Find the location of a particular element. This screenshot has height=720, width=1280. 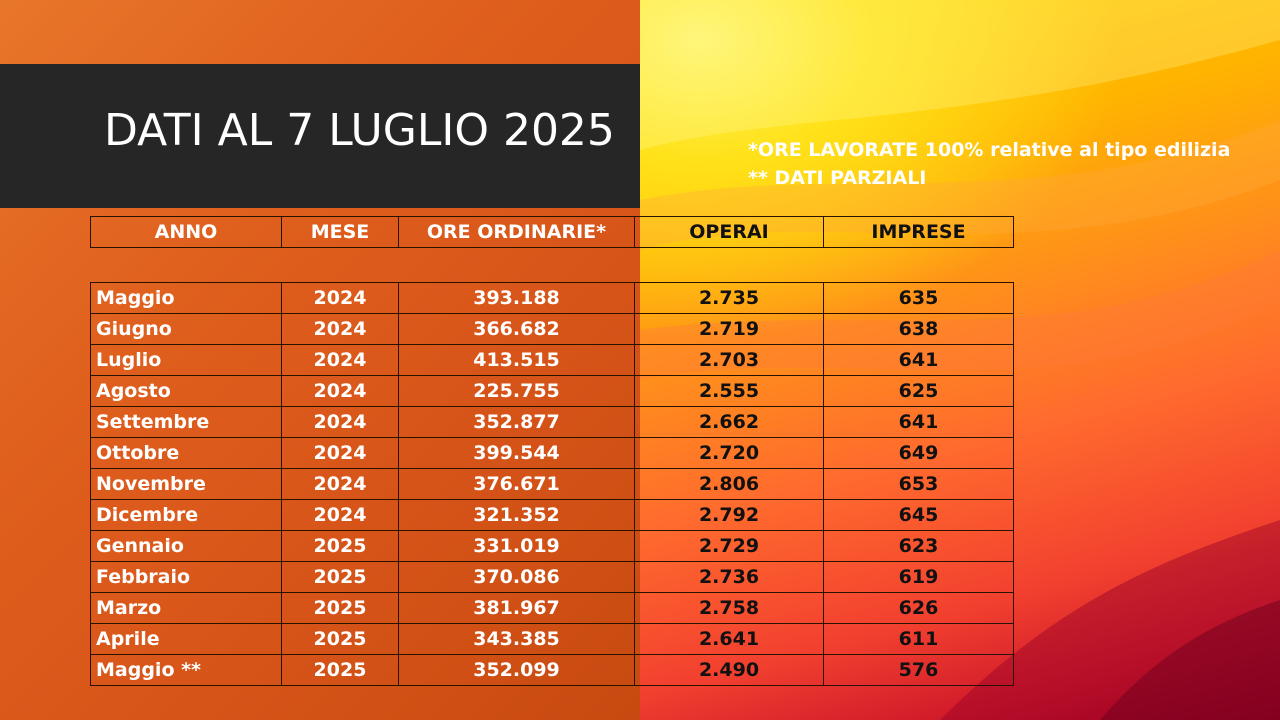

table-row: Maggio ** 2025 352.099 2.490 576 is located at coordinates (552, 670).